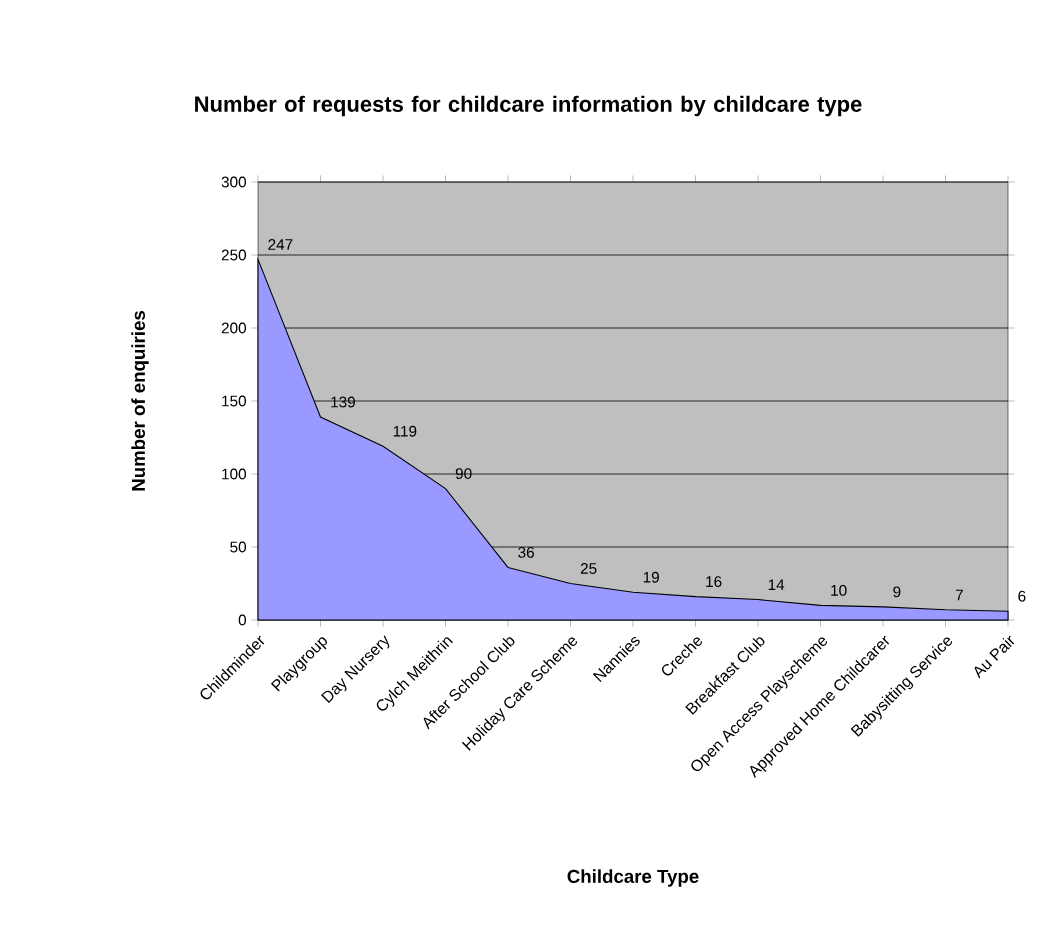  What do you see at coordinates (839, 590) in the screenshot?
I see `data-label: 10` at bounding box center [839, 590].